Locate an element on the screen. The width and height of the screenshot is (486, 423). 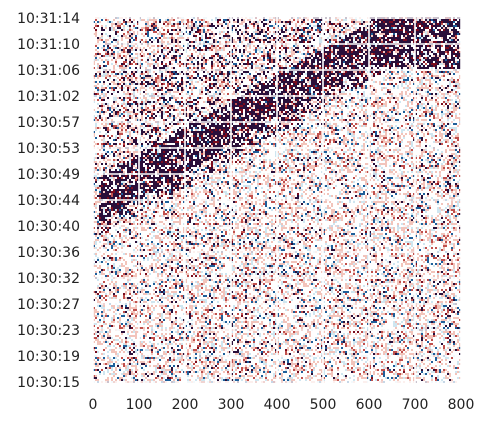
y-tick-label: 10:30:23 is located at coordinates (48, 331).